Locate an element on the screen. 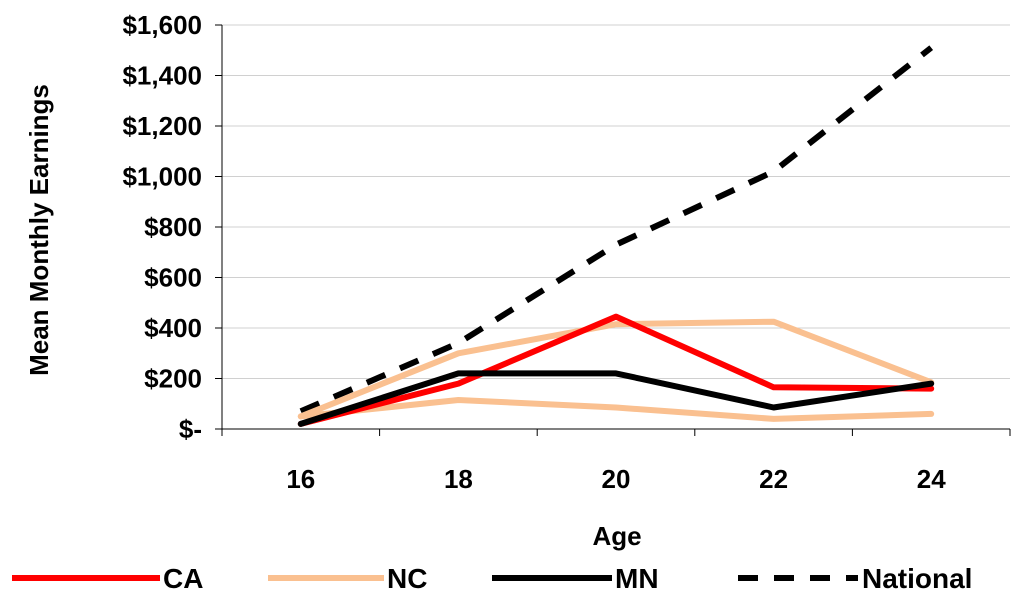 Image resolution: width=1020 pixels, height=594 pixels. x-tick-label: 18 is located at coordinates (458, 479).